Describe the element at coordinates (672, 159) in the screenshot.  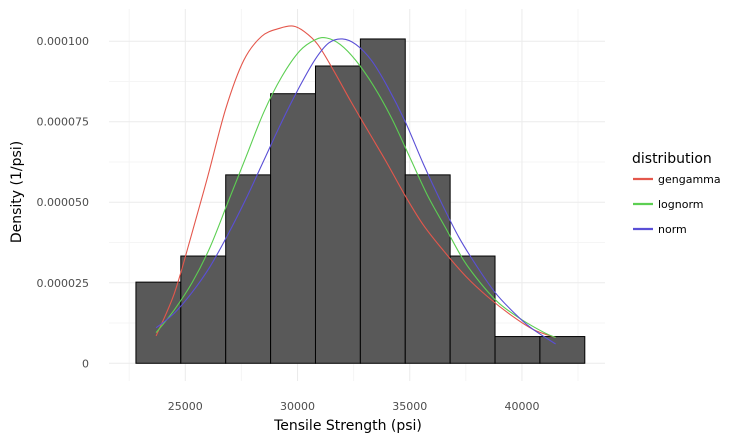
I see `legend-title: distribution` at that location.